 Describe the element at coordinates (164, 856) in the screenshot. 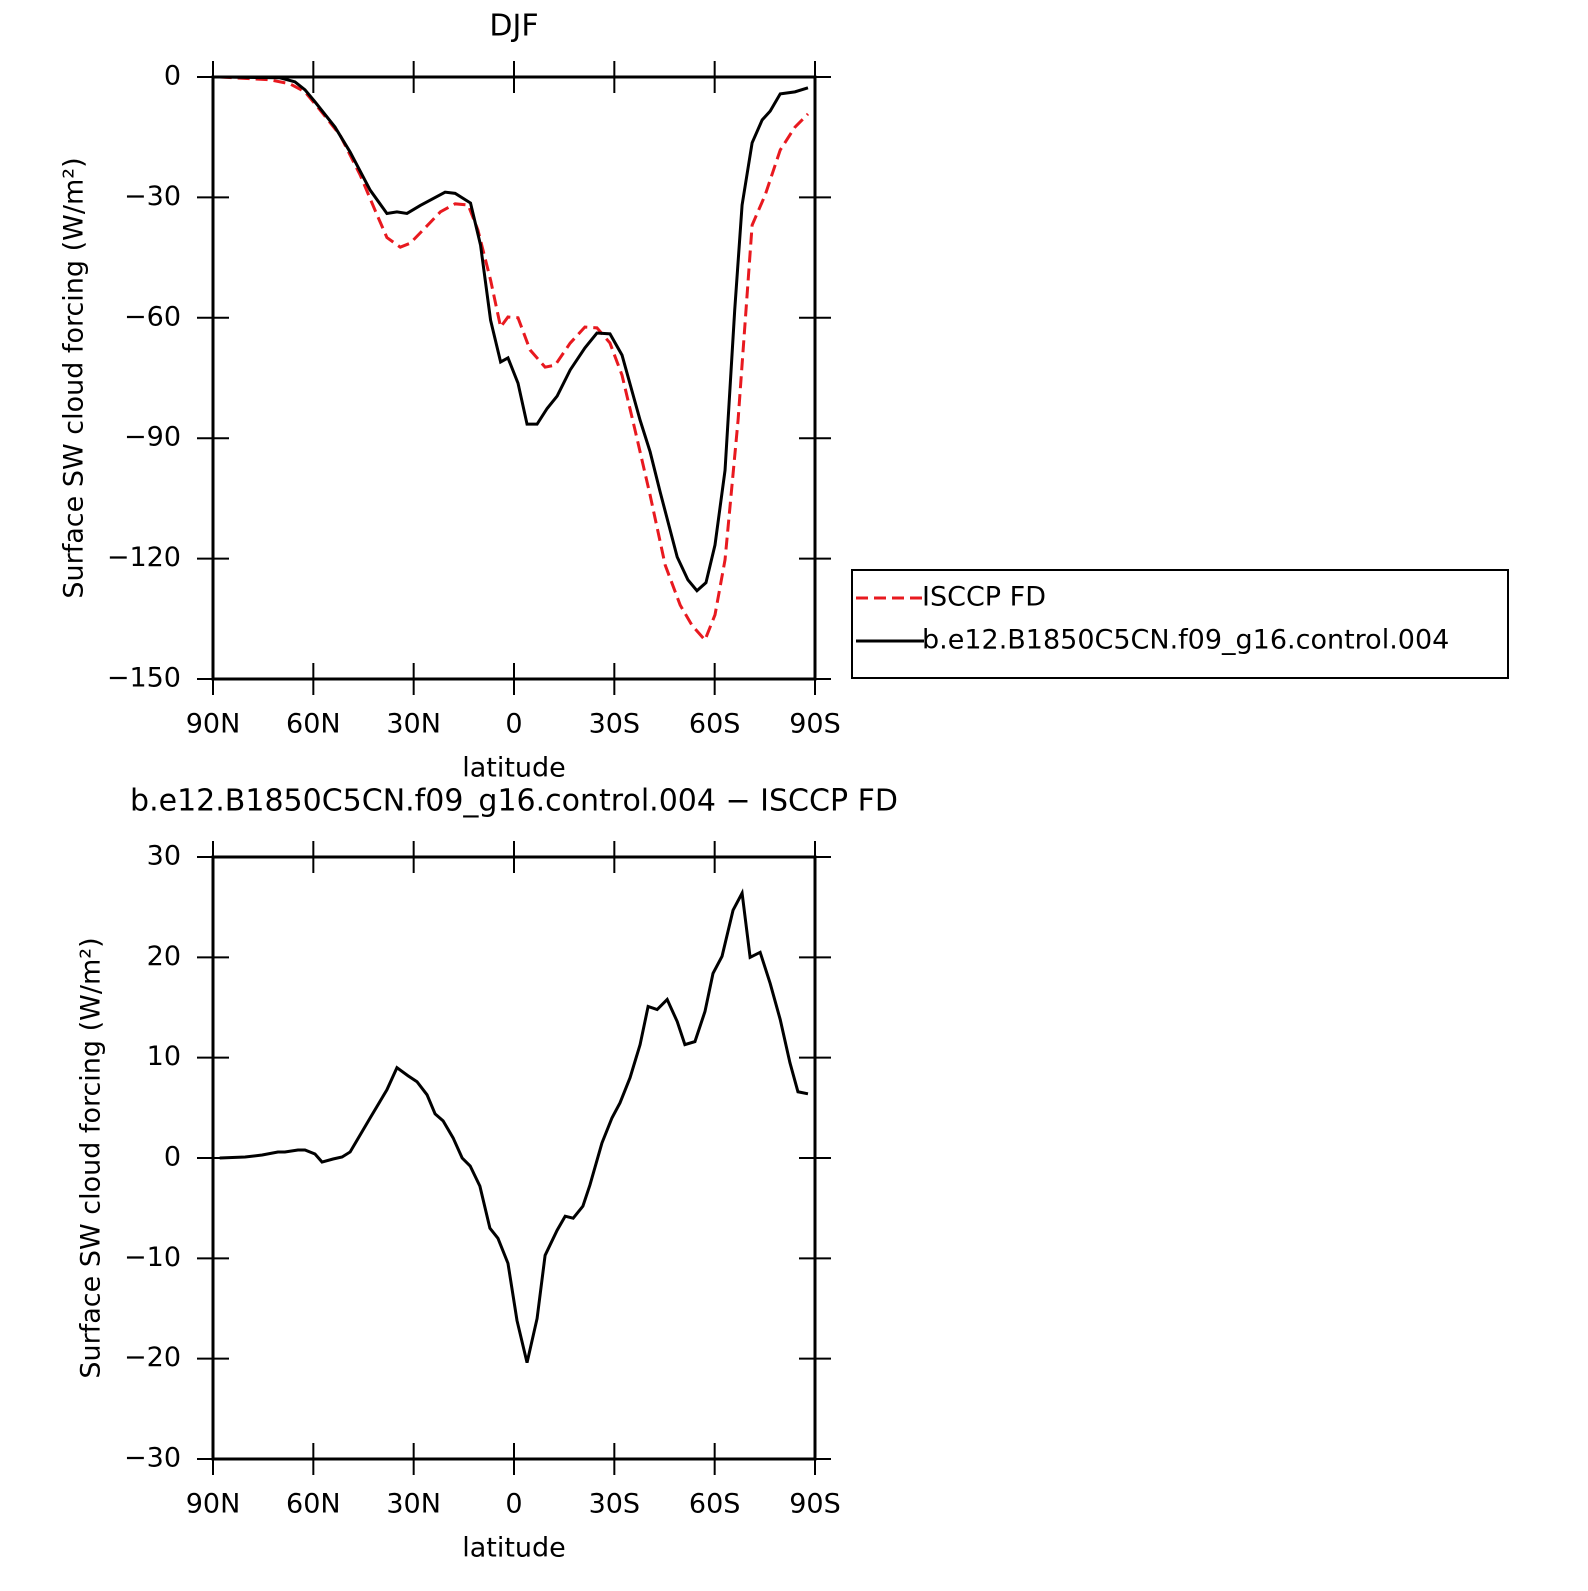

I see `y-tick-label: 30` at that location.